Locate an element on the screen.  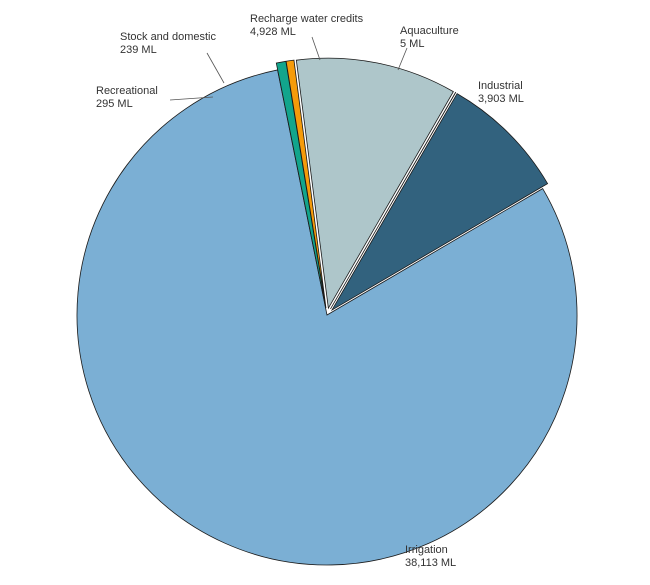
slice-value-industrial: 3,903 ML is located at coordinates (501, 99).